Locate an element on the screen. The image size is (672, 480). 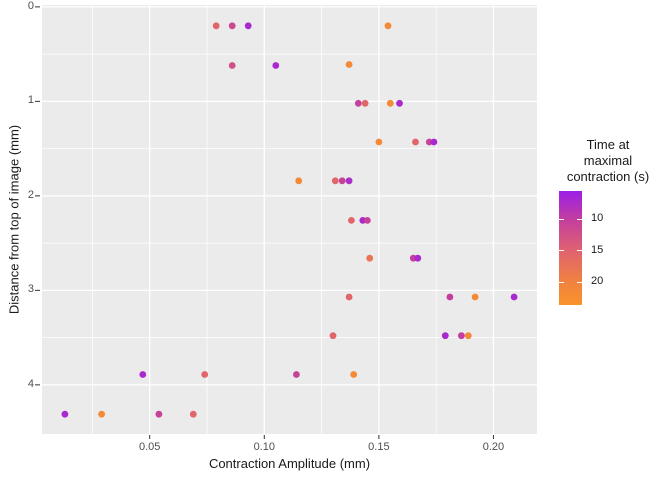
y-tick-label: 3 is located at coordinates (30, 289).